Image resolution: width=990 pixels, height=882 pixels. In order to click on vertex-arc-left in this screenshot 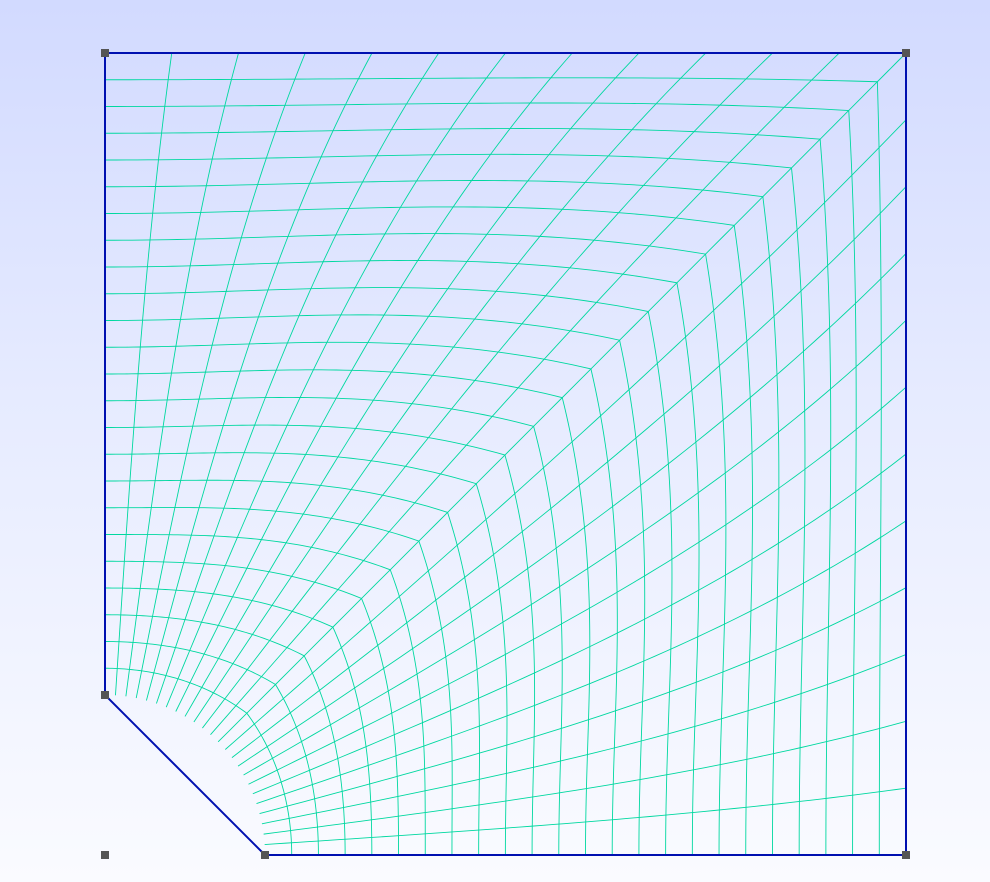, I will do `click(105, 695)`.